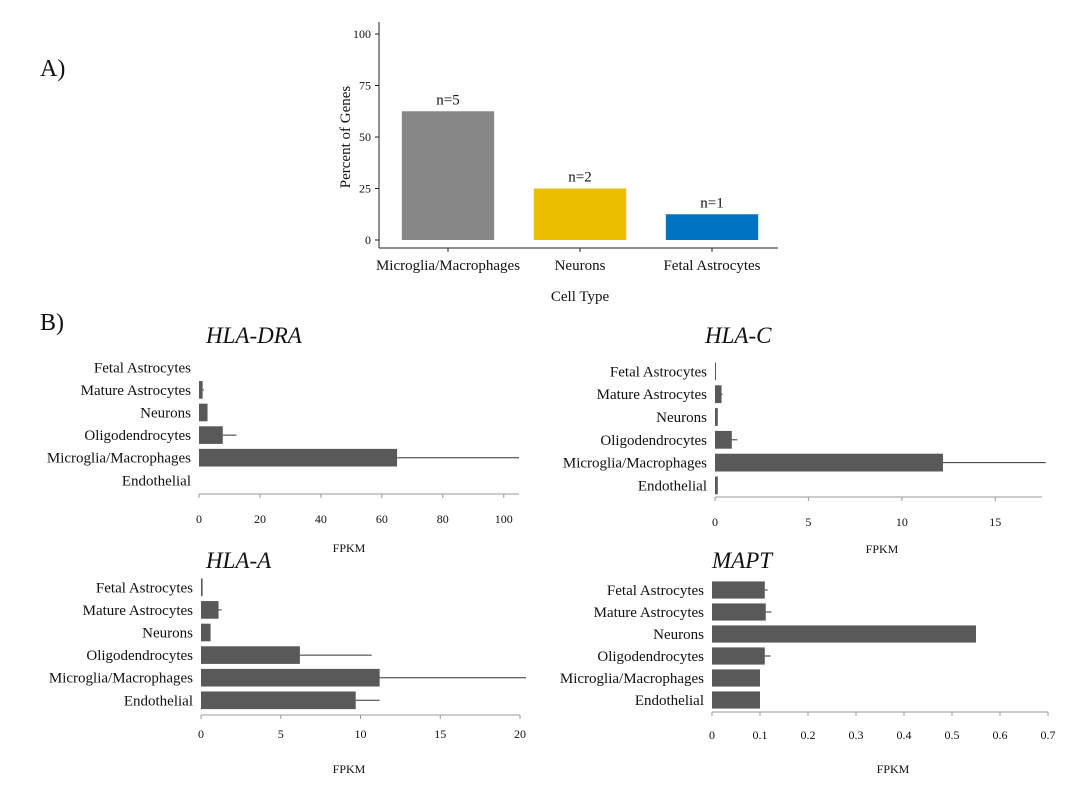 The image size is (1092, 800). What do you see at coordinates (742, 560) in the screenshot?
I see `chart-title: MAPT` at bounding box center [742, 560].